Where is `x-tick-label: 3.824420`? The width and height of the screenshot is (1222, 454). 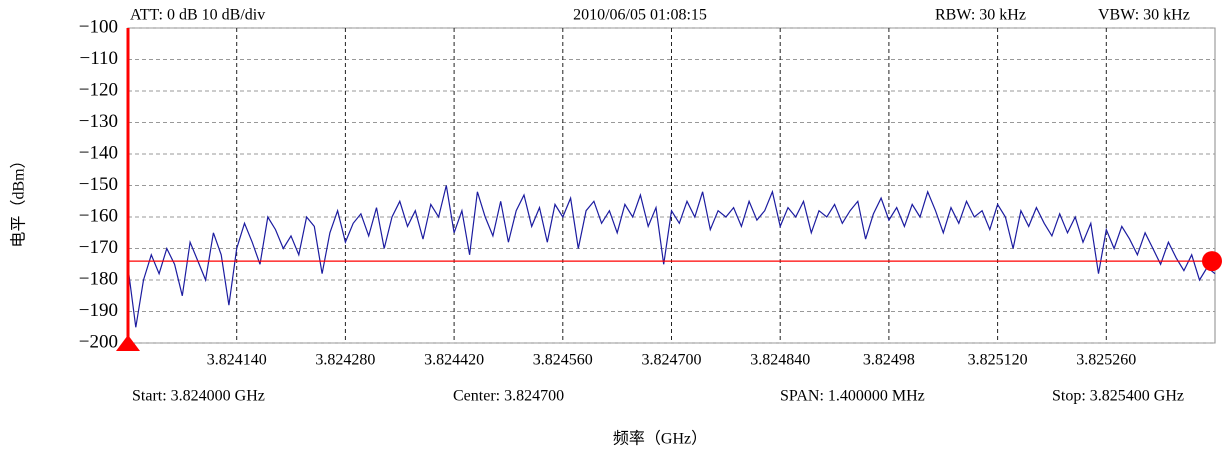
x-tick-label: 3.824420 is located at coordinates (454, 360).